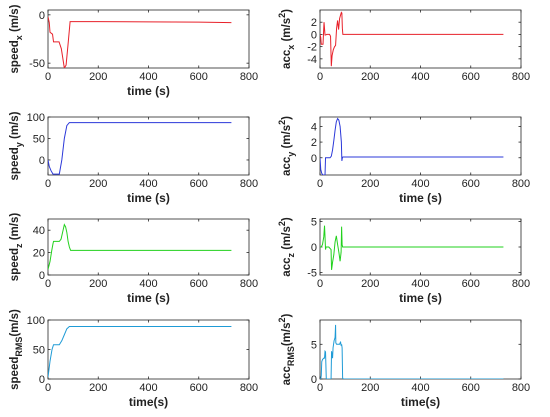 The image size is (550, 417). What do you see at coordinates (286, 39) in the screenshot?
I see `y-axis-label: accx (m/s2)` at bounding box center [286, 39].